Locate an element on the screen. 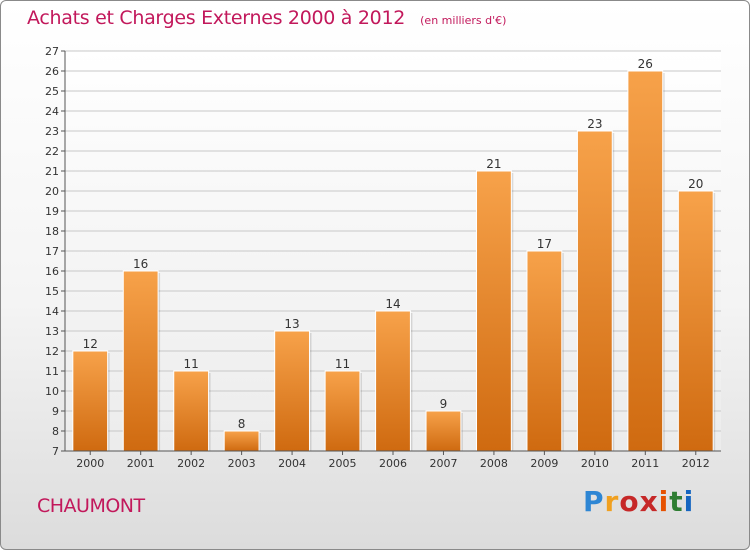  y-tick-label: 8 is located at coordinates (55, 431).